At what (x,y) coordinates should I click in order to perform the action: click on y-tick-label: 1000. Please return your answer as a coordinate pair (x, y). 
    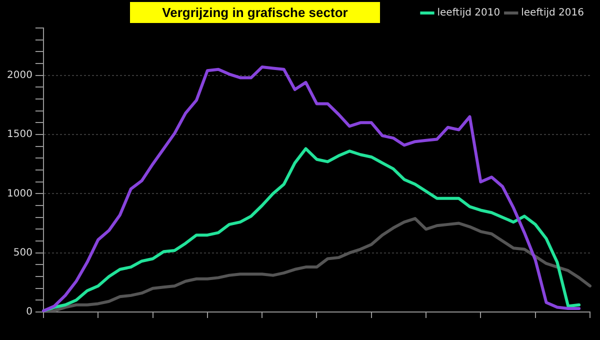
    Looking at the image, I should click on (19, 194).